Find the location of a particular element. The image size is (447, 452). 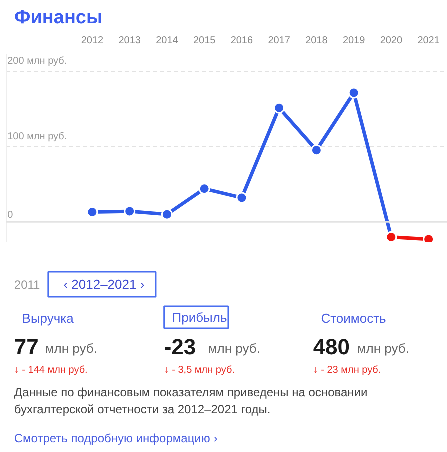

x-tick-label: 2013 is located at coordinates (130, 41).